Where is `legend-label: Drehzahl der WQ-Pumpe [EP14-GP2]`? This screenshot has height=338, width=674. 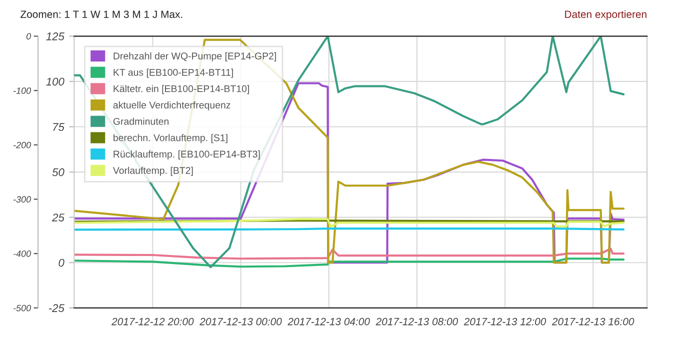 legend-label: Drehzahl der WQ-Pumpe [EP14-GP2] is located at coordinates (195, 57).